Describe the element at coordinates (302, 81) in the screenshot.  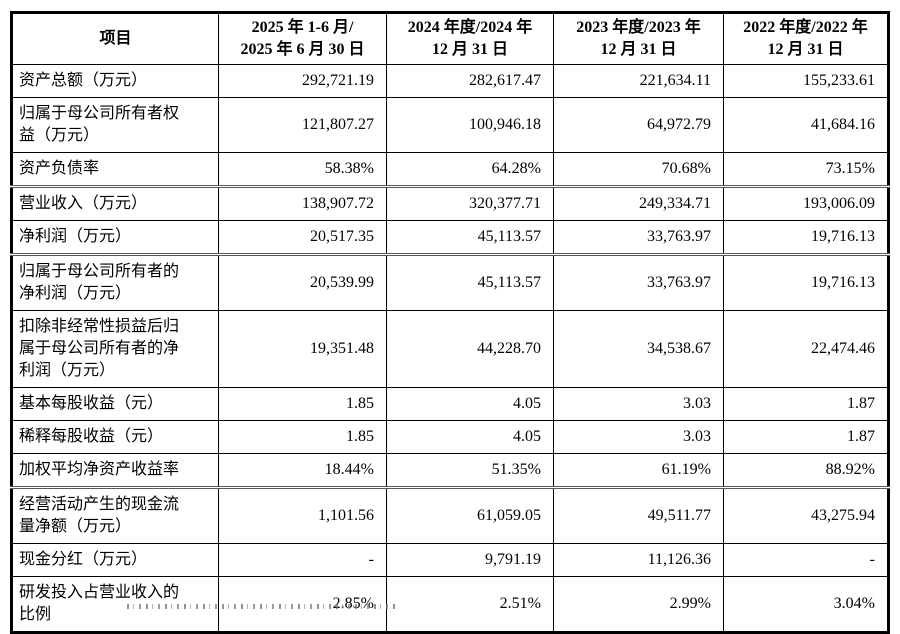
I see `row-value: 292,721.19` at that location.